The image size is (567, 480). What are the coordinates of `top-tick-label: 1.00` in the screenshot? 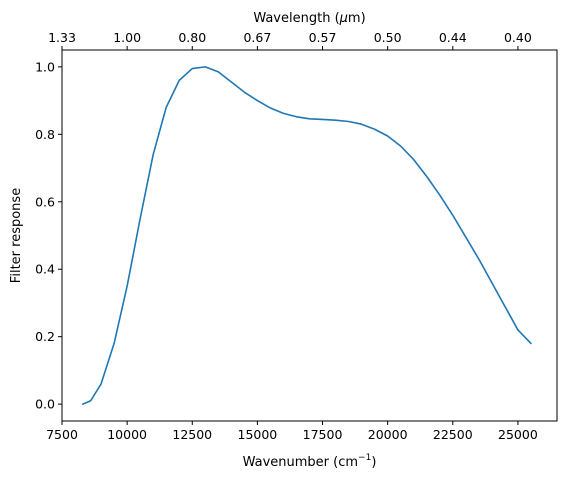 It's located at (127, 37).